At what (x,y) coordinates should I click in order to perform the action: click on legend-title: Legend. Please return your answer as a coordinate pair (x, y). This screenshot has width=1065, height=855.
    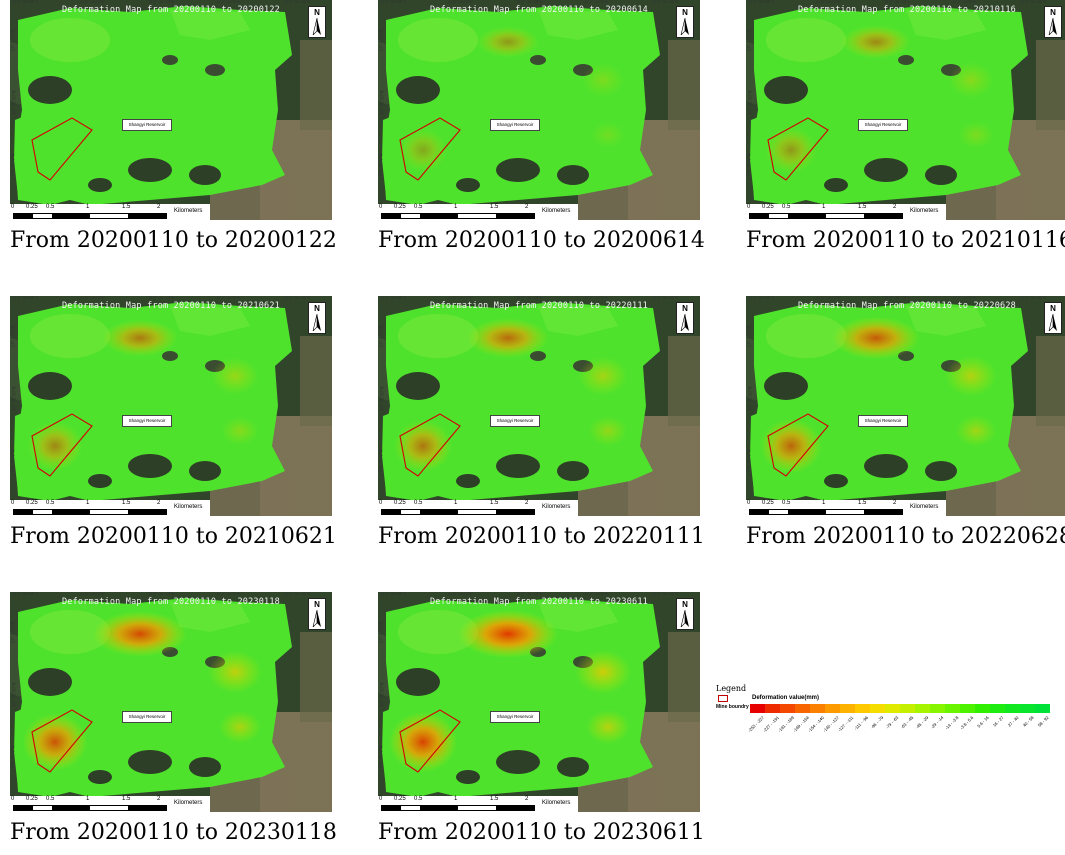
    Looking at the image, I should click on (731, 688).